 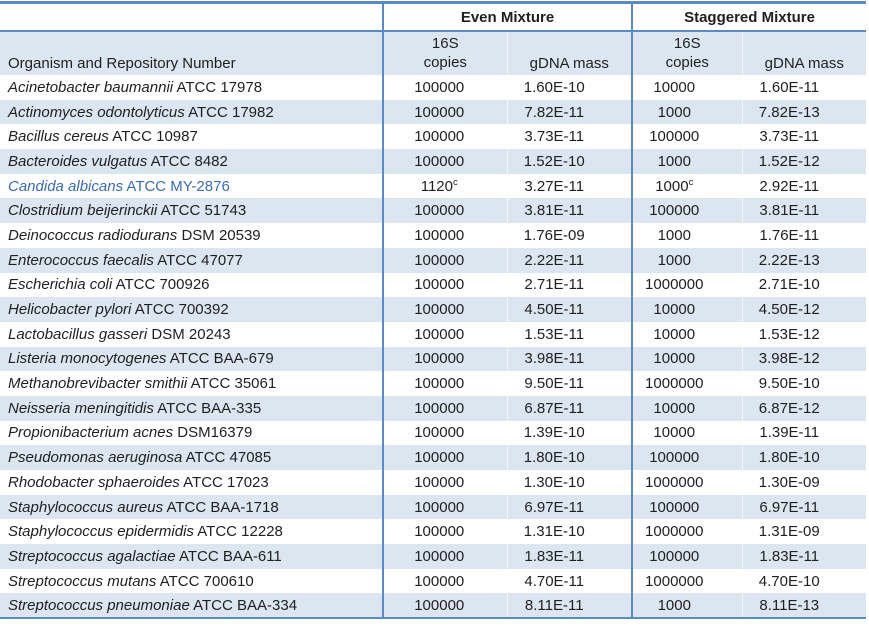 What do you see at coordinates (687, 43) in the screenshot?
I see `staggered-16s-label: 16S` at bounding box center [687, 43].